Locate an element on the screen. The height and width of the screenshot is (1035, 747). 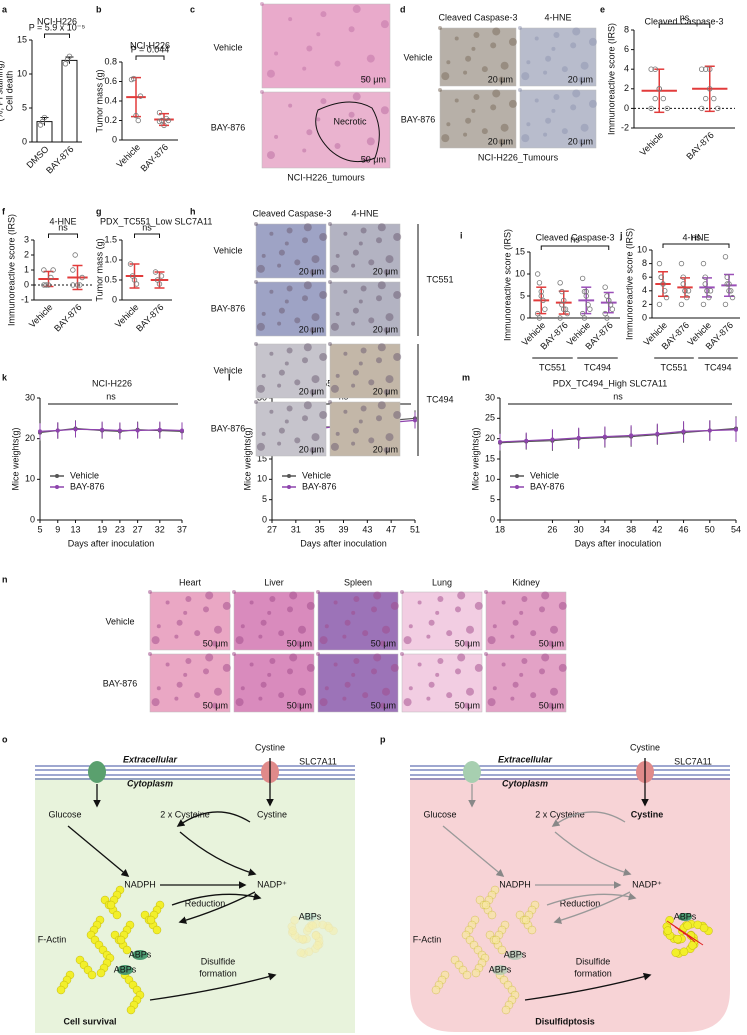
y-tick-label: 10 is located at coordinates (22, 73).